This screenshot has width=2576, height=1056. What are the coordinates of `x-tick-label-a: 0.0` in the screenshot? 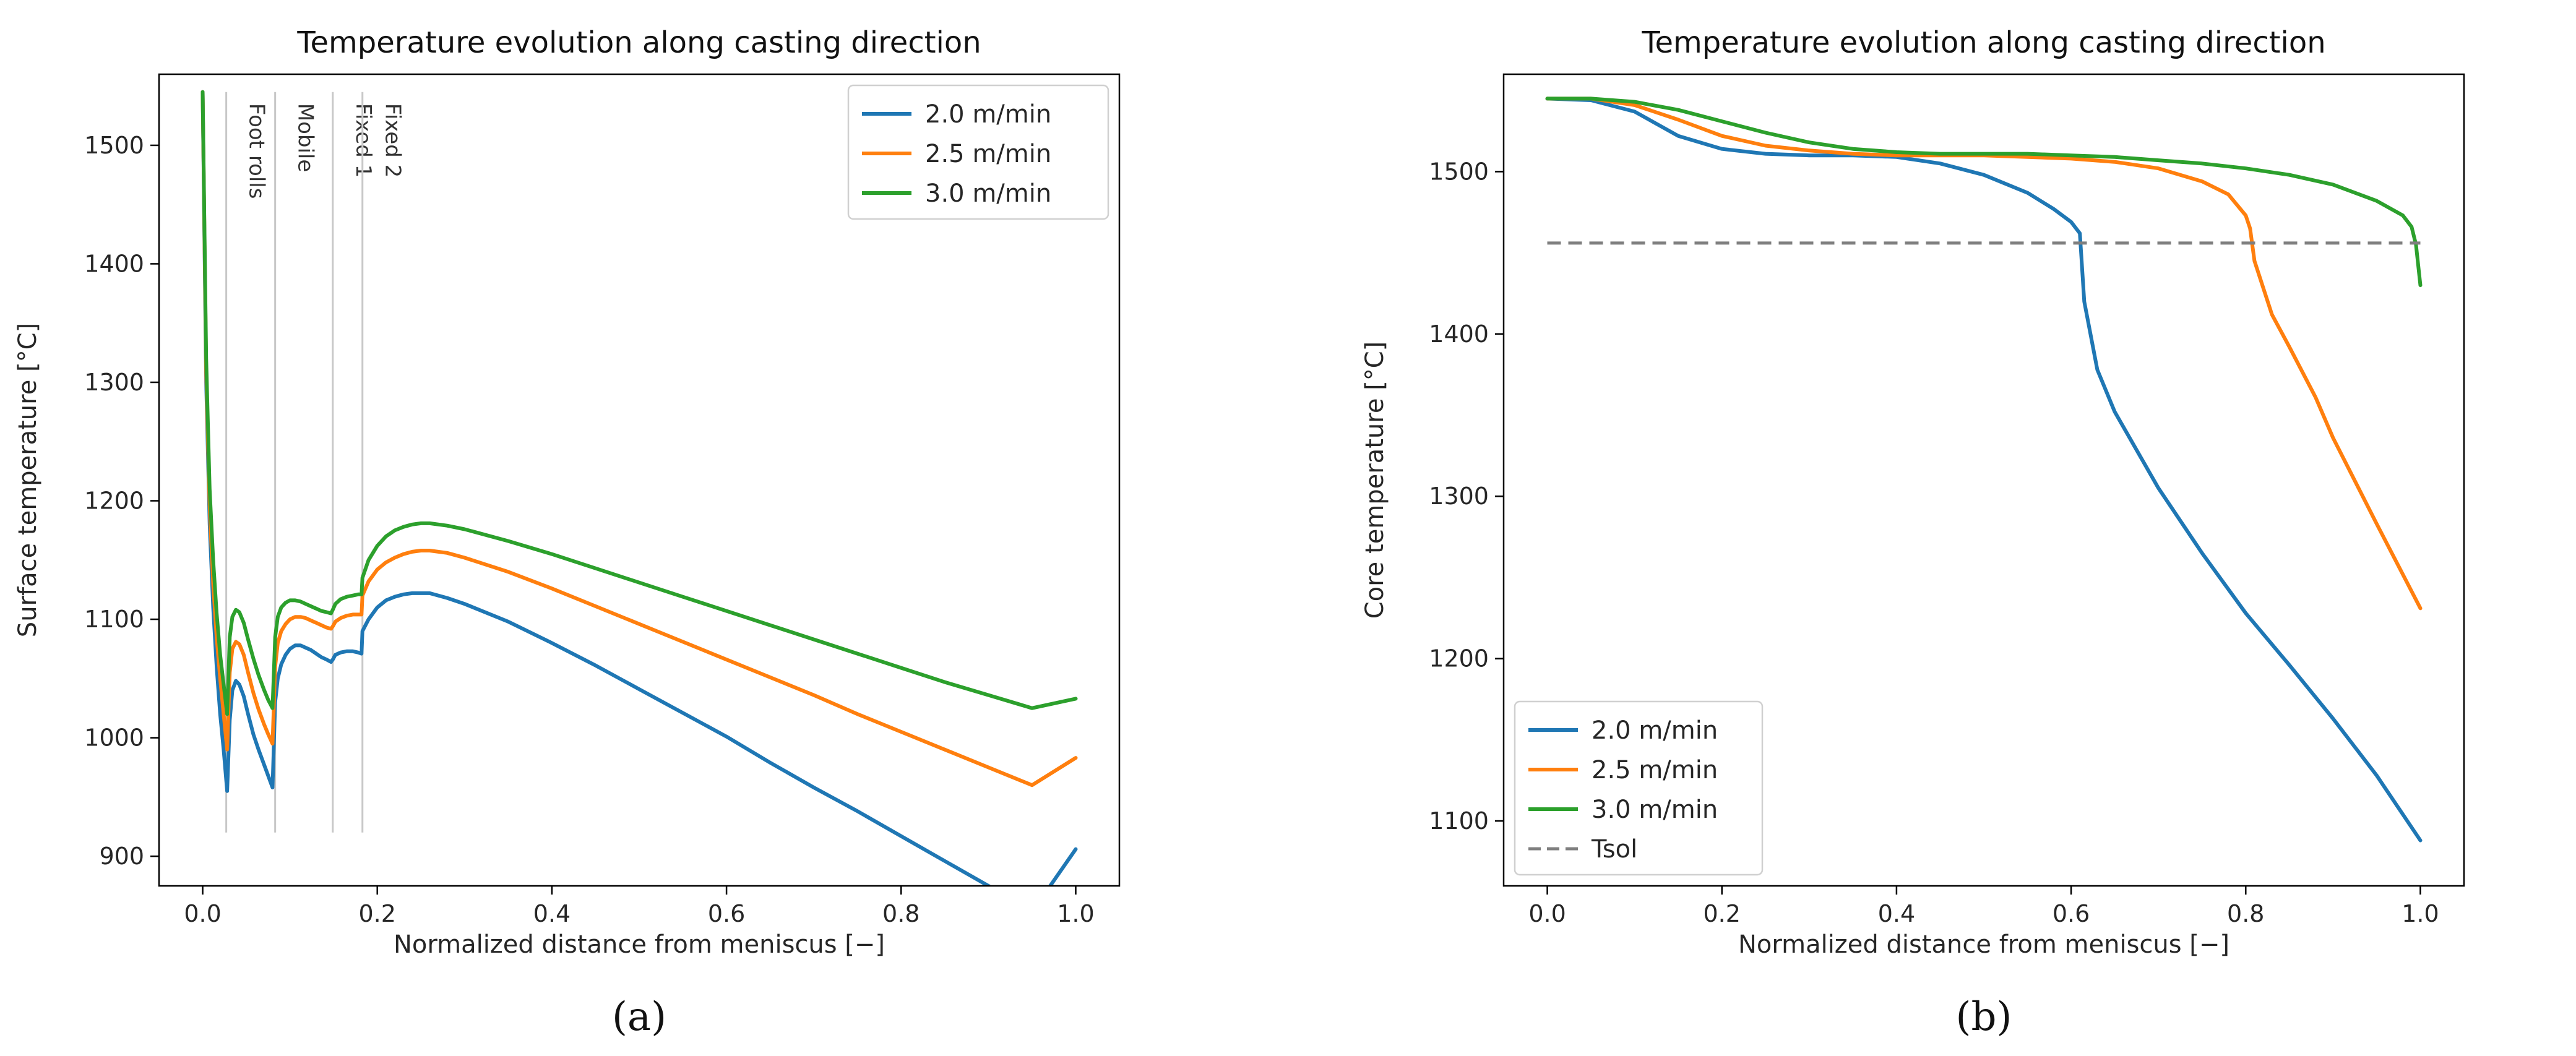 It's located at (202, 913).